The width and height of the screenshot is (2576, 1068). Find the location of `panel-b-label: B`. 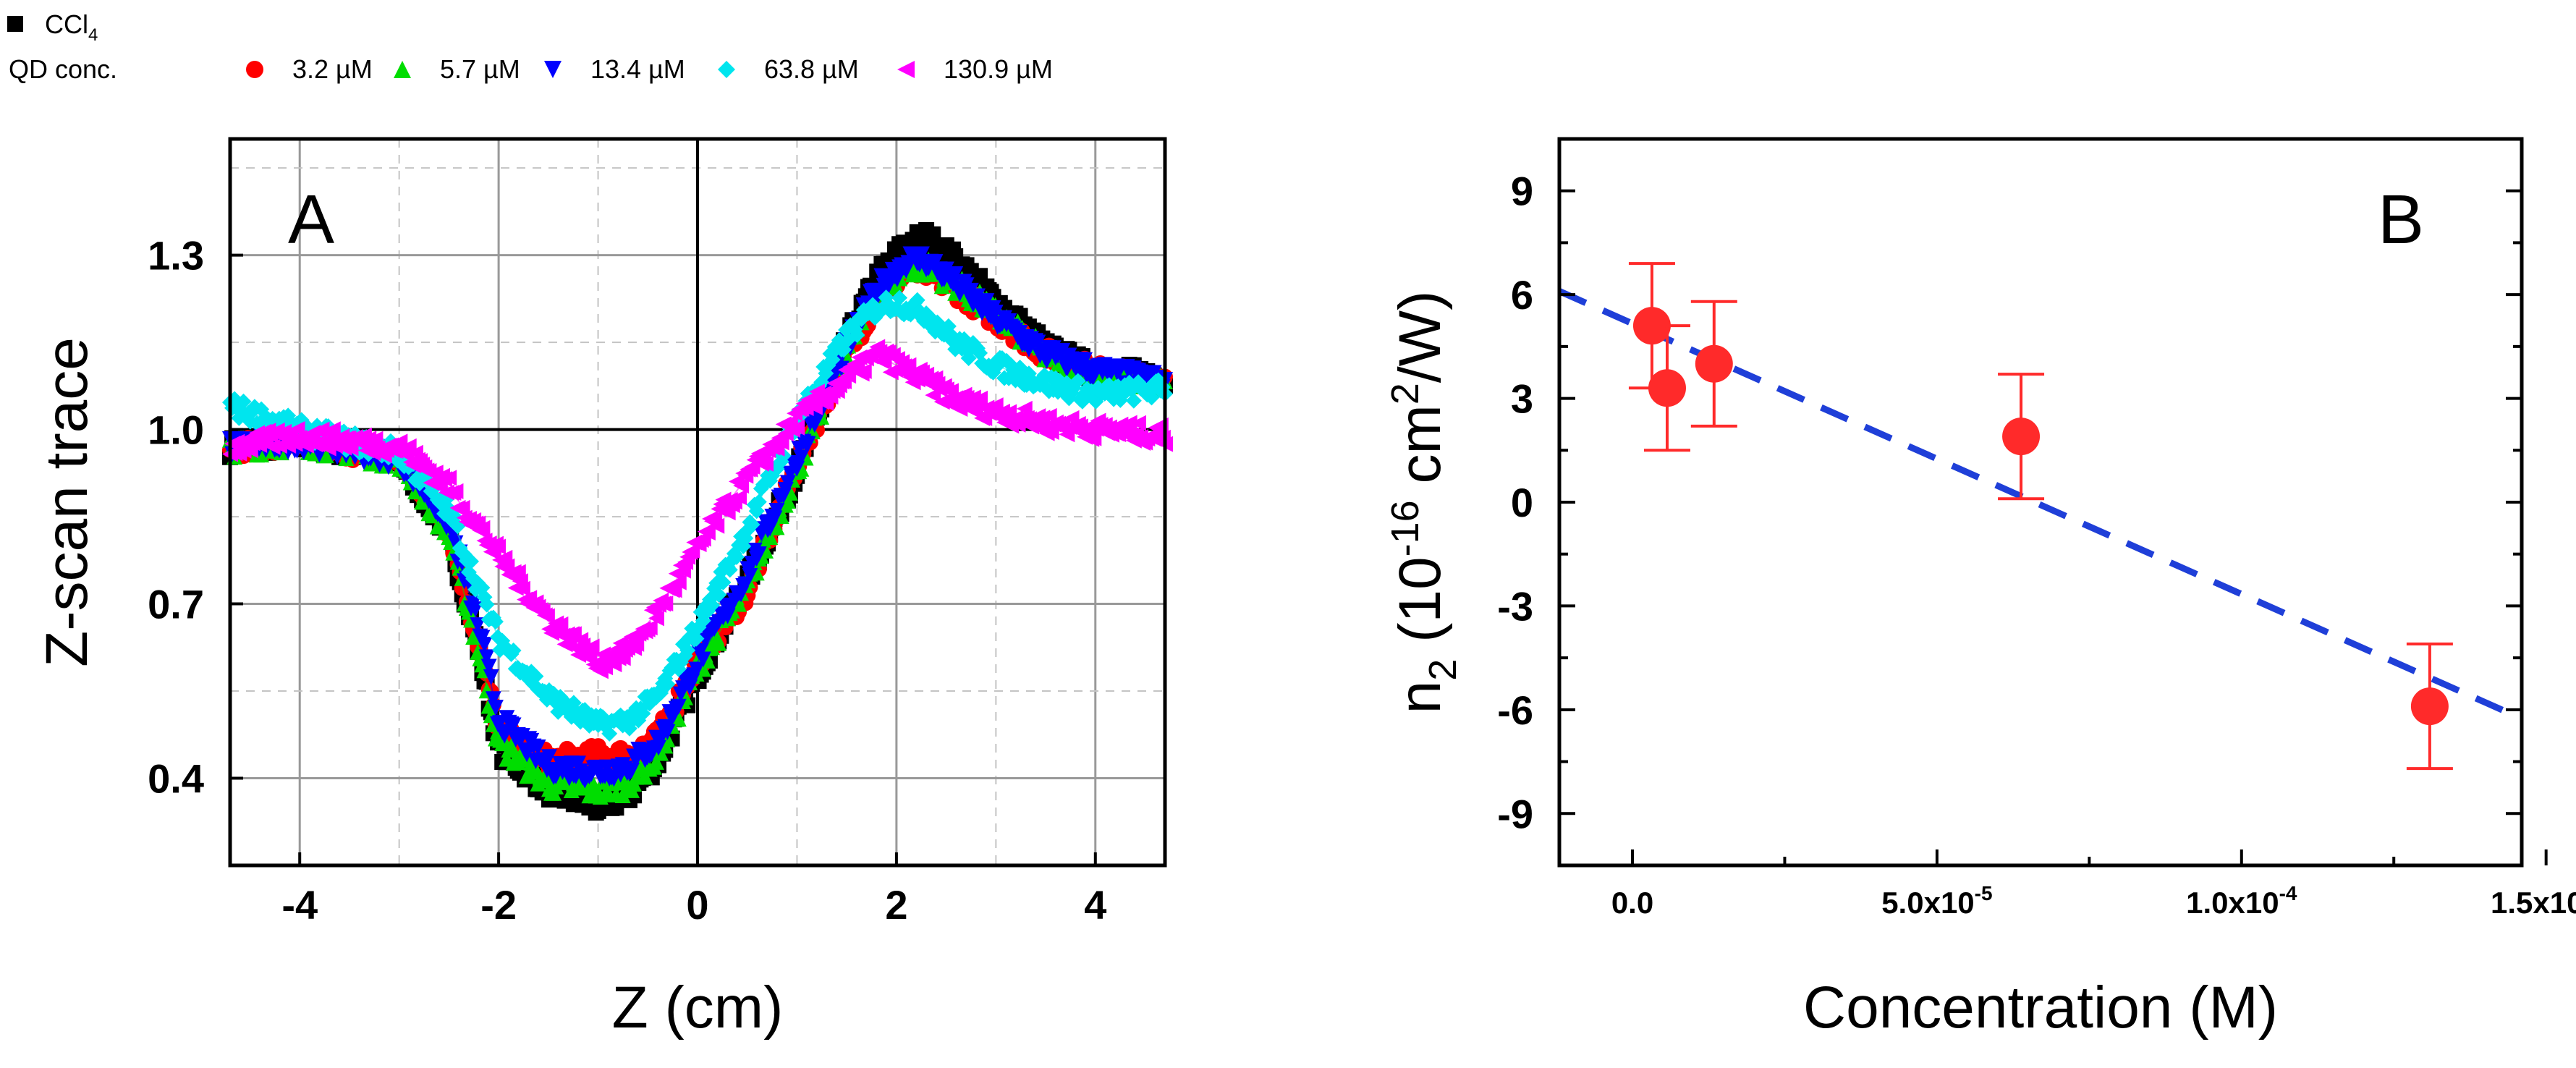

panel-b-label: B is located at coordinates (2401, 220).